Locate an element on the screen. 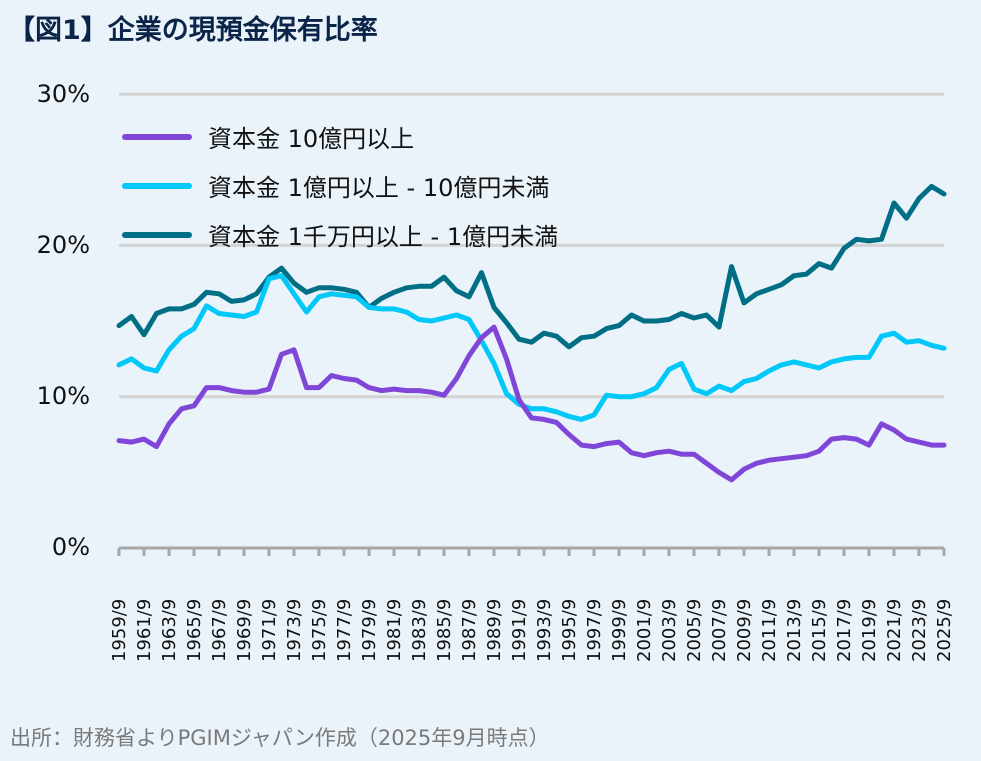 Image resolution: width=981 pixels, height=761 pixels. x-tick-label: 2019/9 is located at coordinates (869, 630).